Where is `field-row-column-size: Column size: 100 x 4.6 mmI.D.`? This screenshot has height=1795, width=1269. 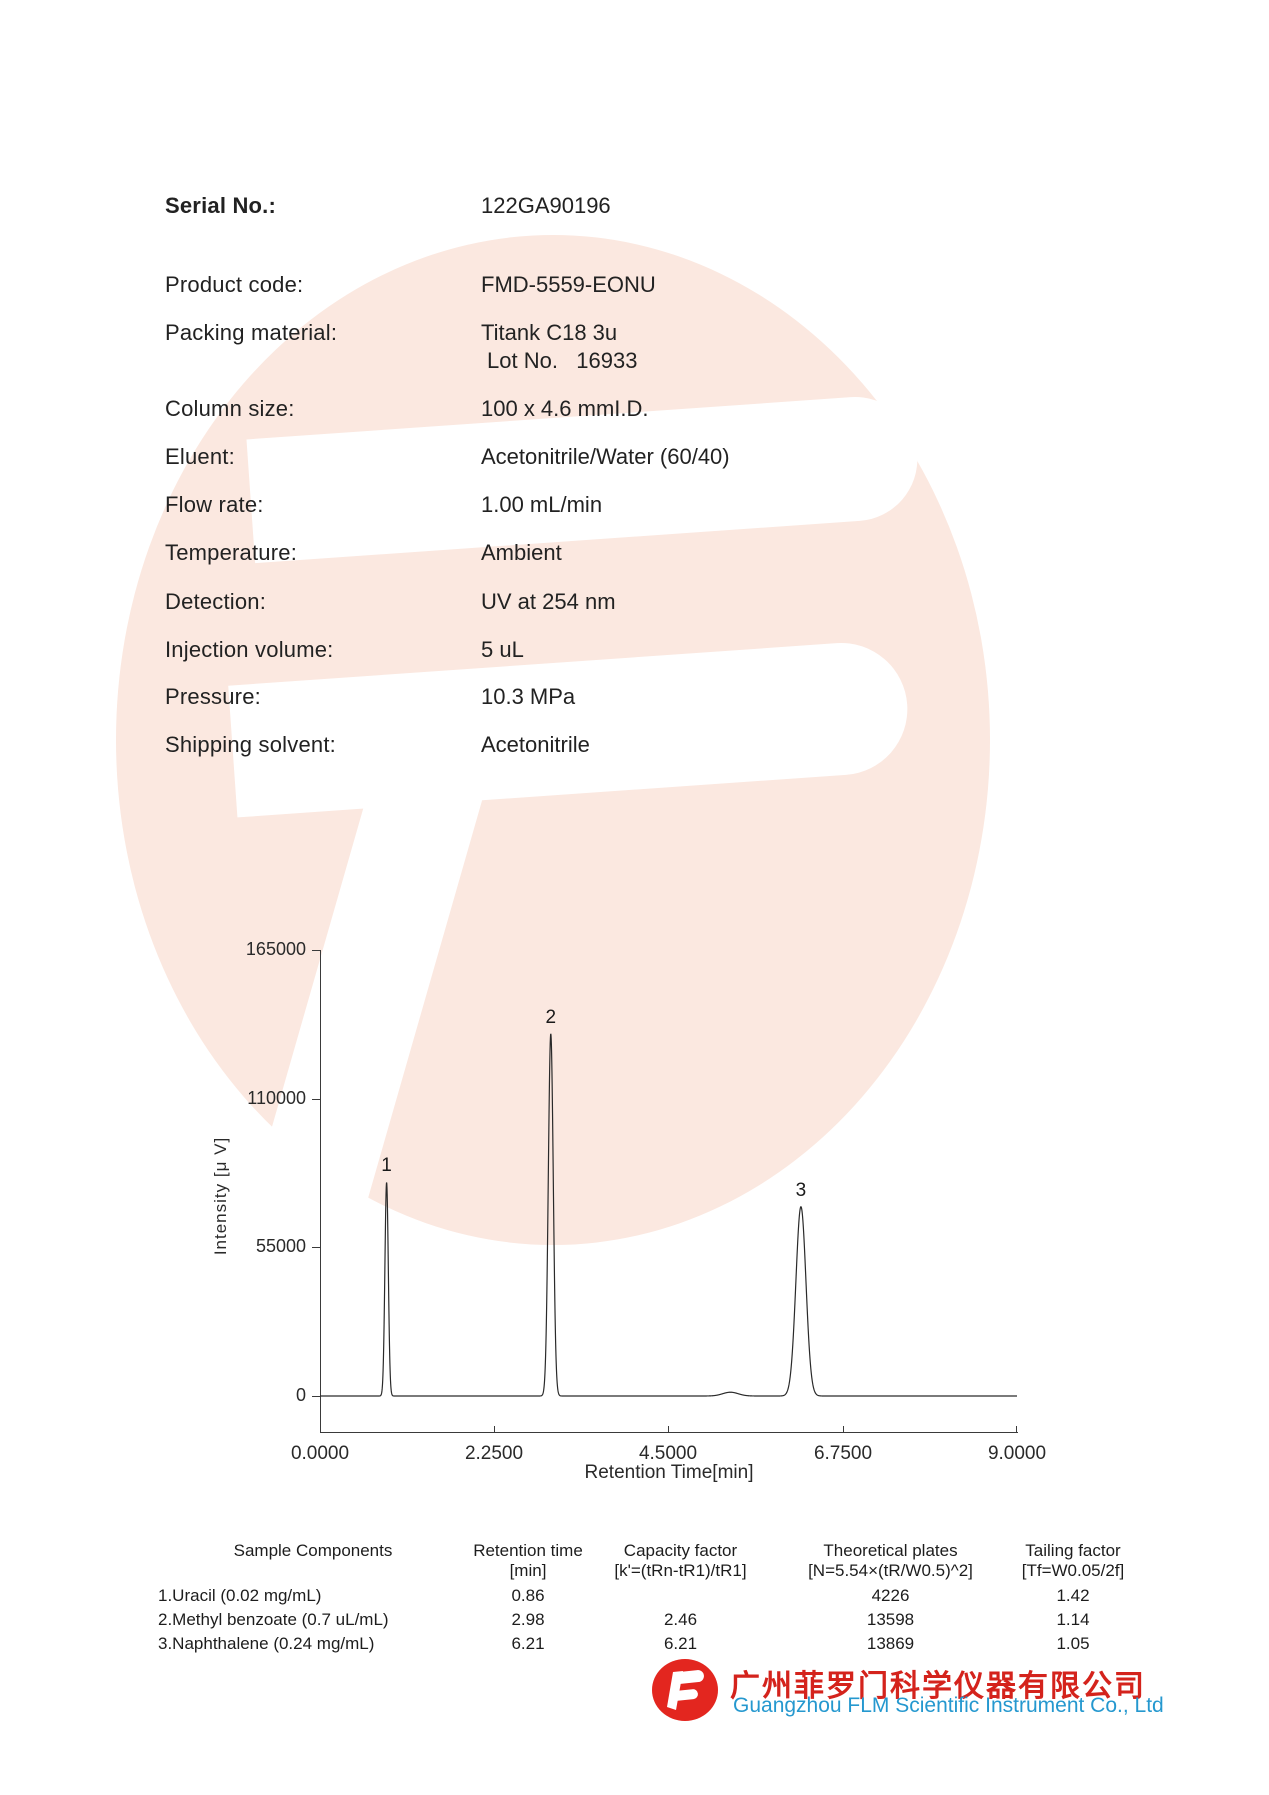
field-row-column-size: Column size: 100 x 4.6 mmI.D. is located at coordinates (634, 409).